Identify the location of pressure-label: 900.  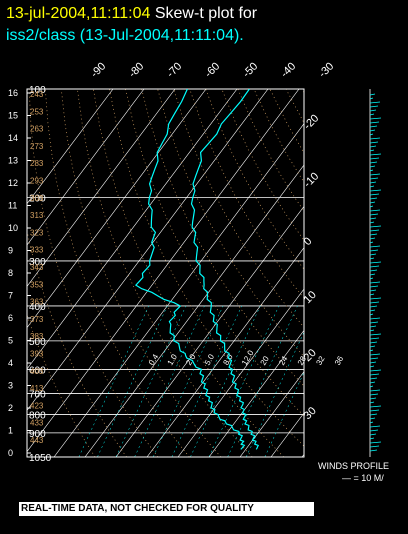
(37, 434).